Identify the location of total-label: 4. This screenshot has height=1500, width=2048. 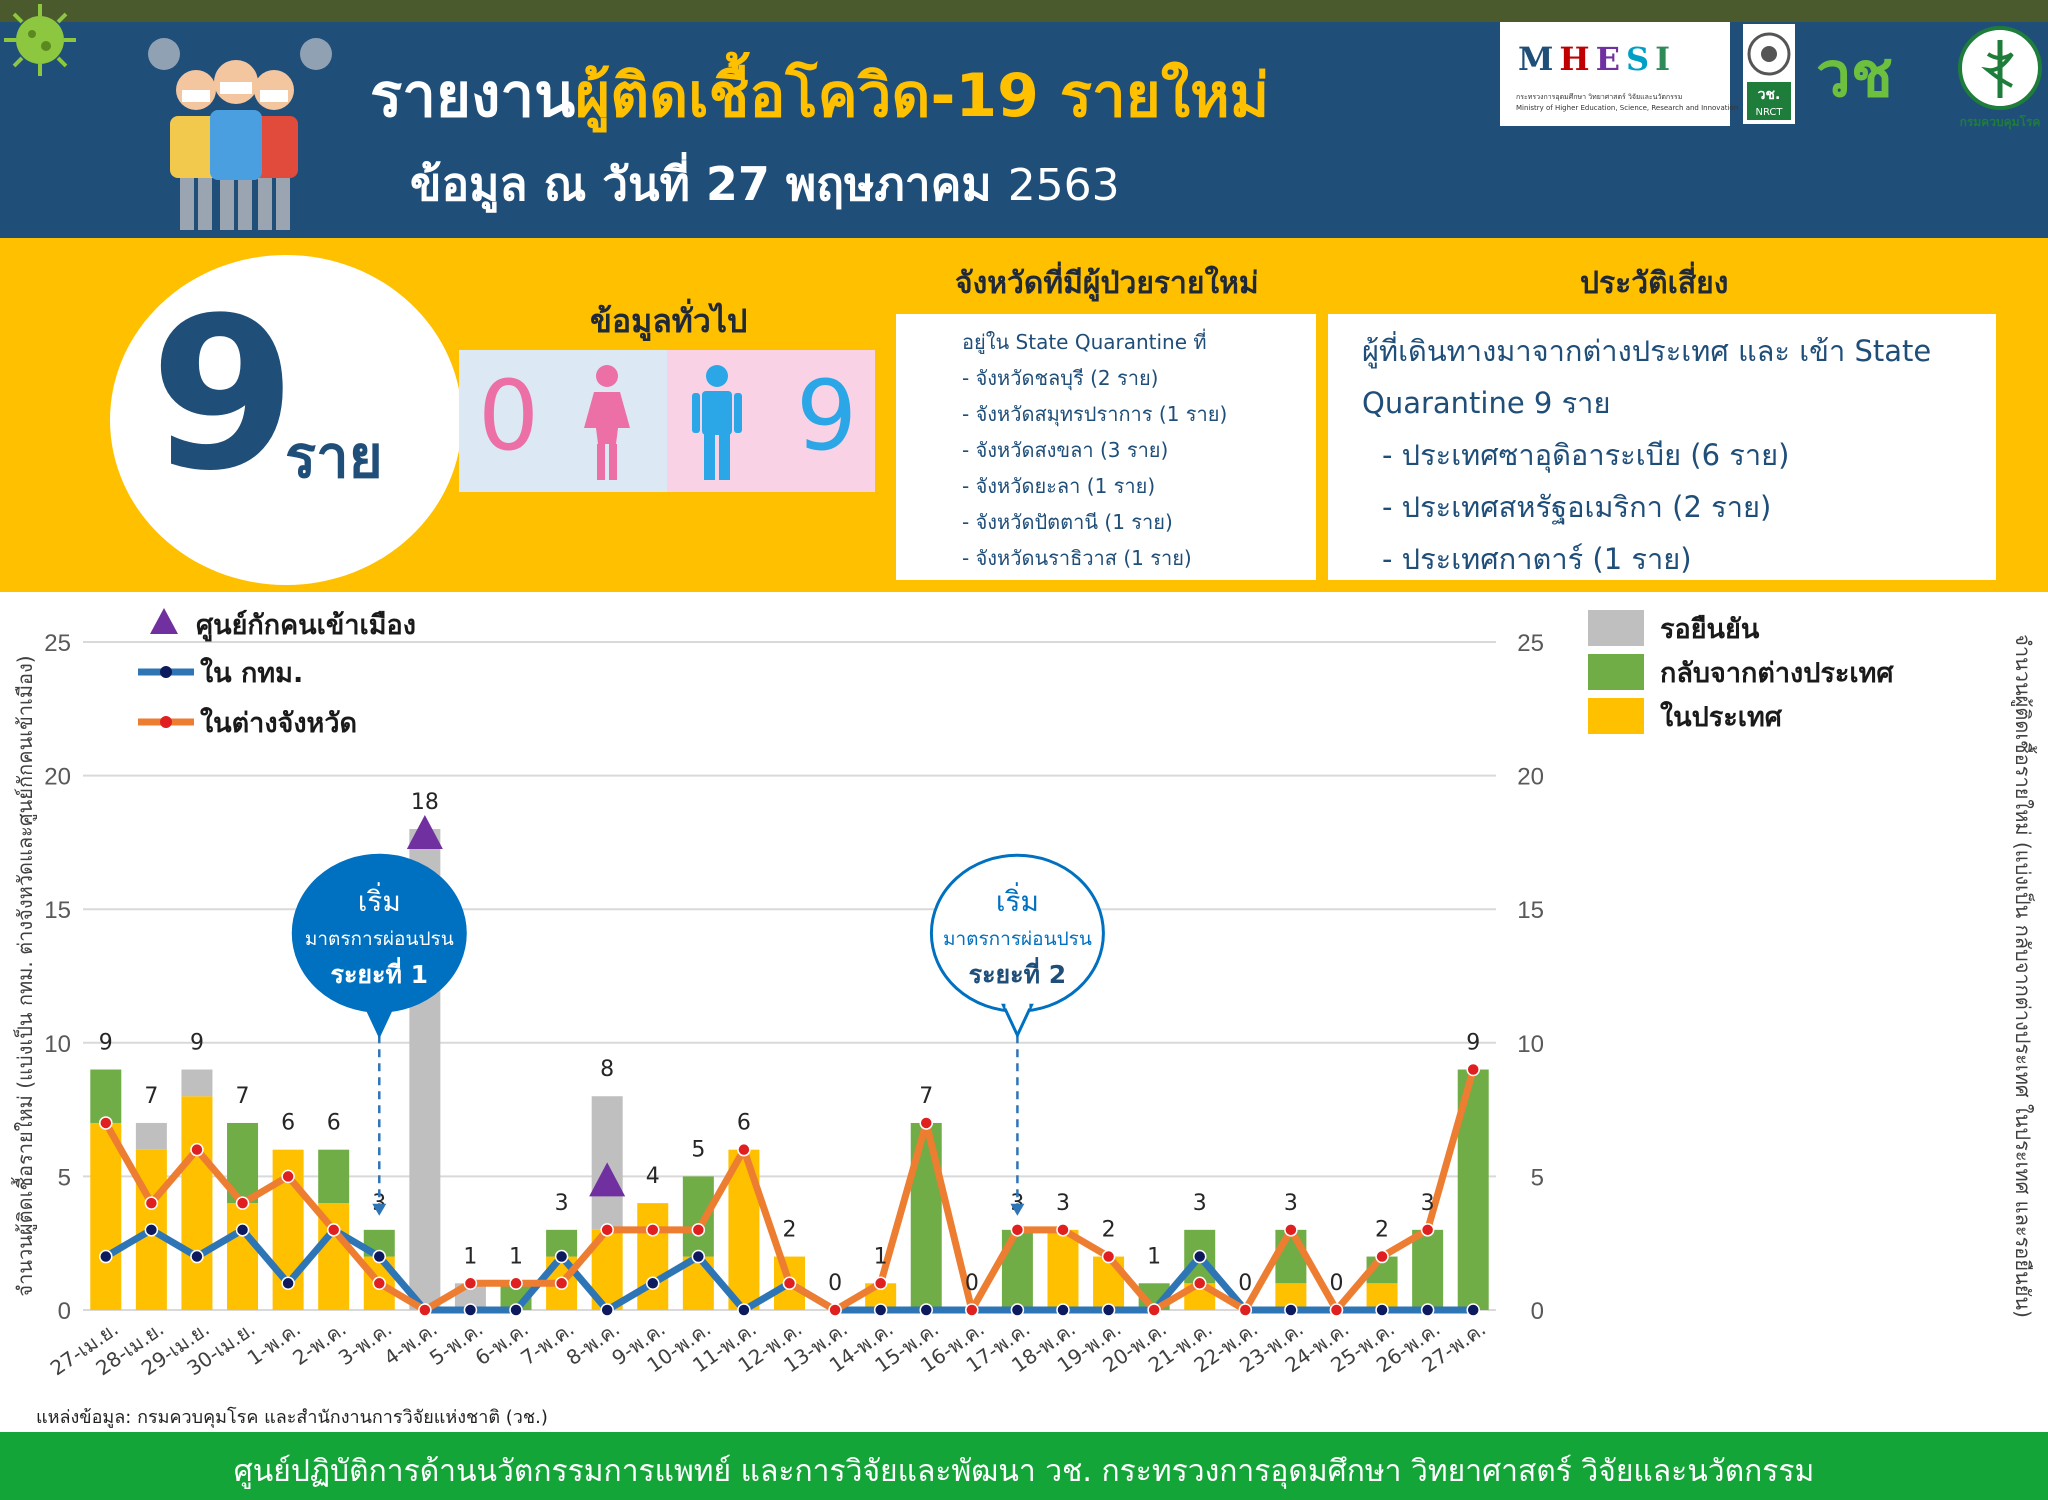
(653, 1176).